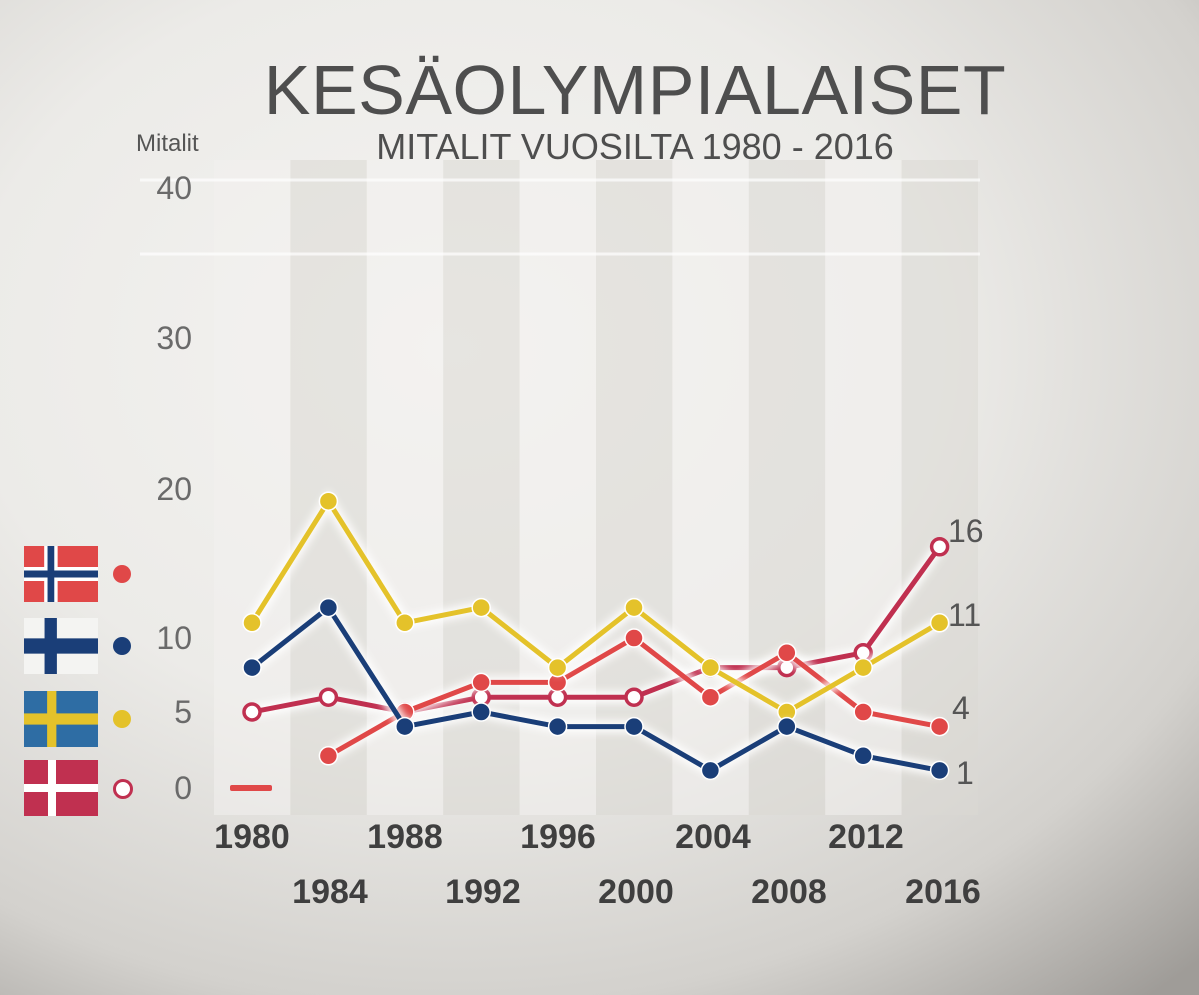 The image size is (1199, 995). What do you see at coordinates (939, 623) in the screenshot?
I see `point-sweden-2016` at bounding box center [939, 623].